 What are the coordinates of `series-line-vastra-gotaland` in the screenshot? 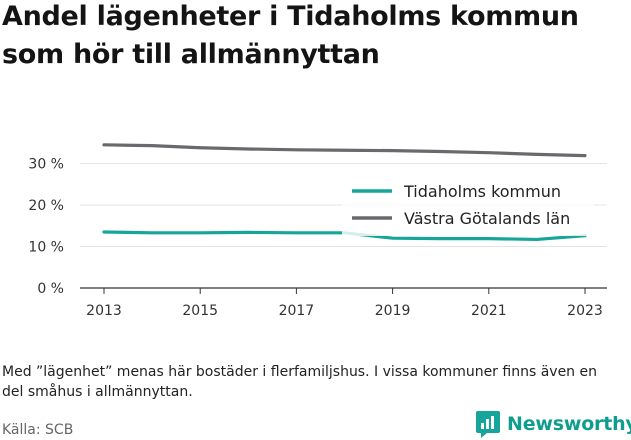 It's located at (344, 150).